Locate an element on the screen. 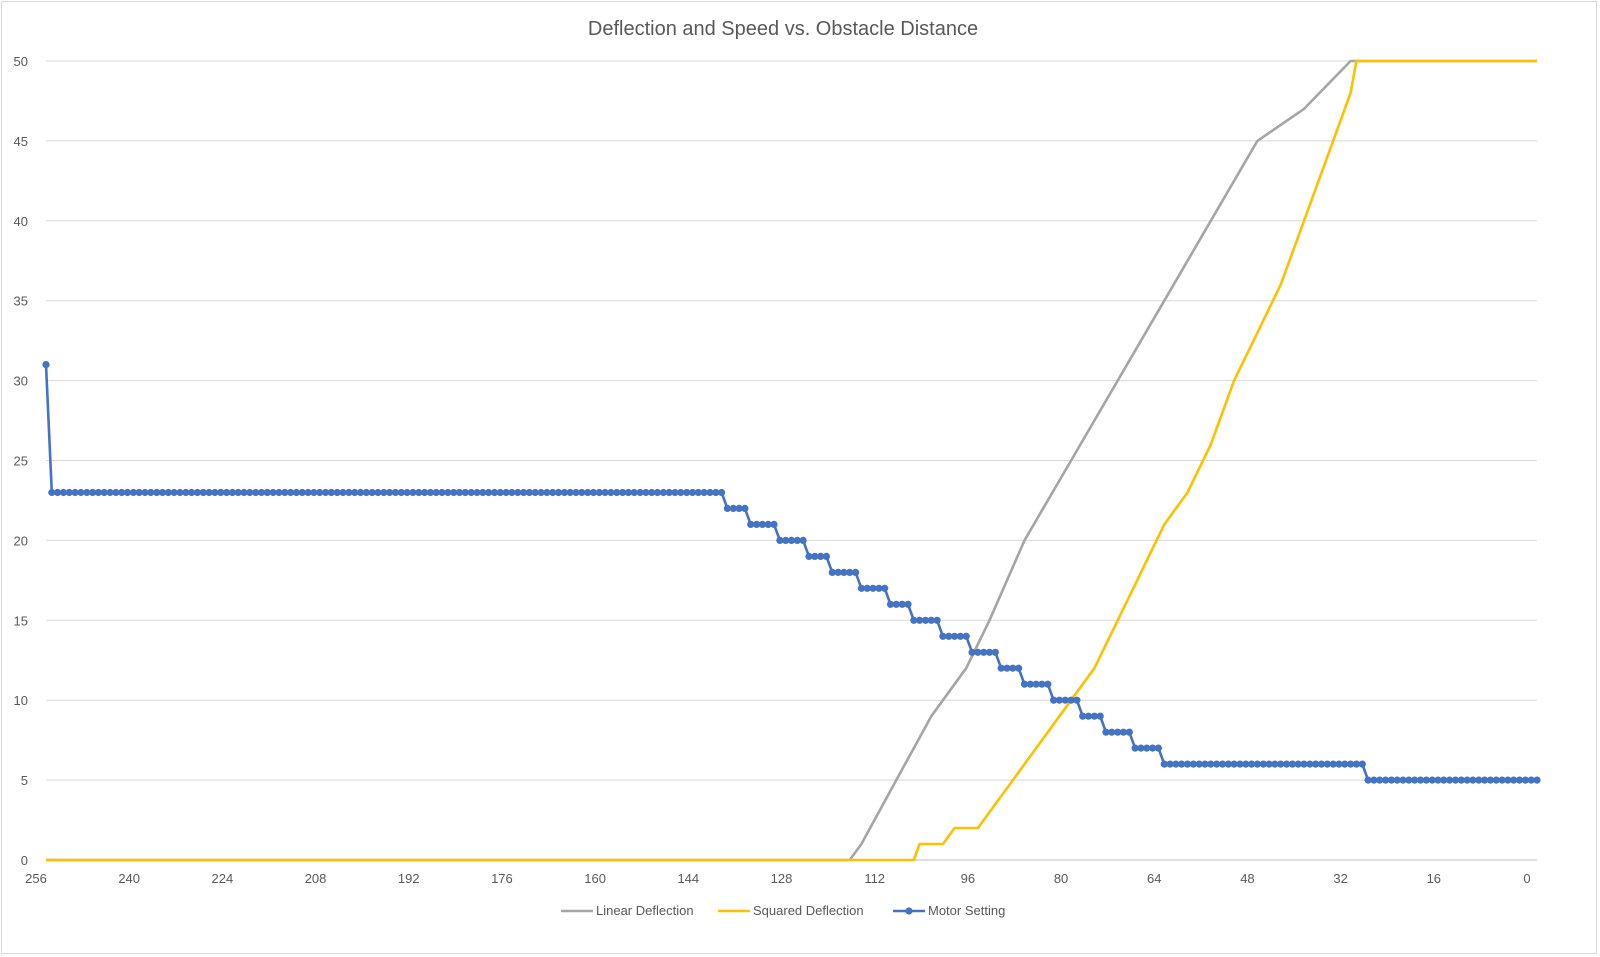 Image resolution: width=1600 pixels, height=957 pixels. legend-label: Motor Setting is located at coordinates (966, 910).